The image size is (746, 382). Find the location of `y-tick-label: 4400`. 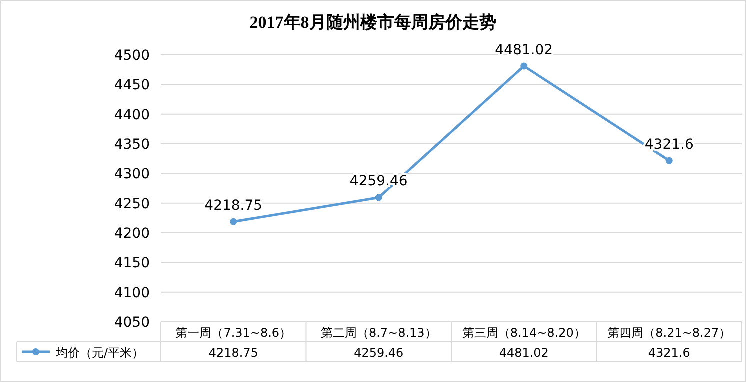

y-tick-label: 4400 is located at coordinates (132, 115).